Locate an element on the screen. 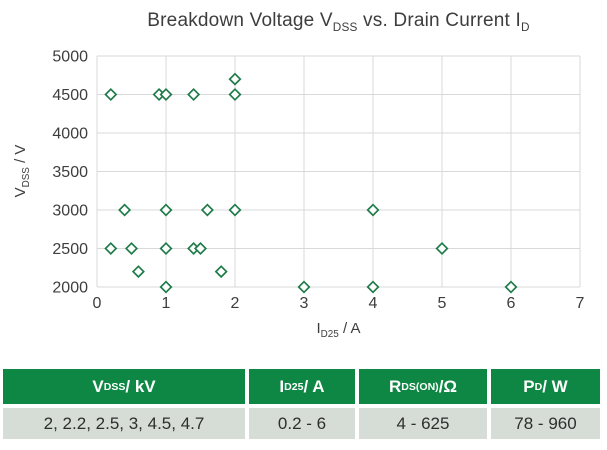 The width and height of the screenshot is (607, 450). header-text: / A is located at coordinates (314, 386).